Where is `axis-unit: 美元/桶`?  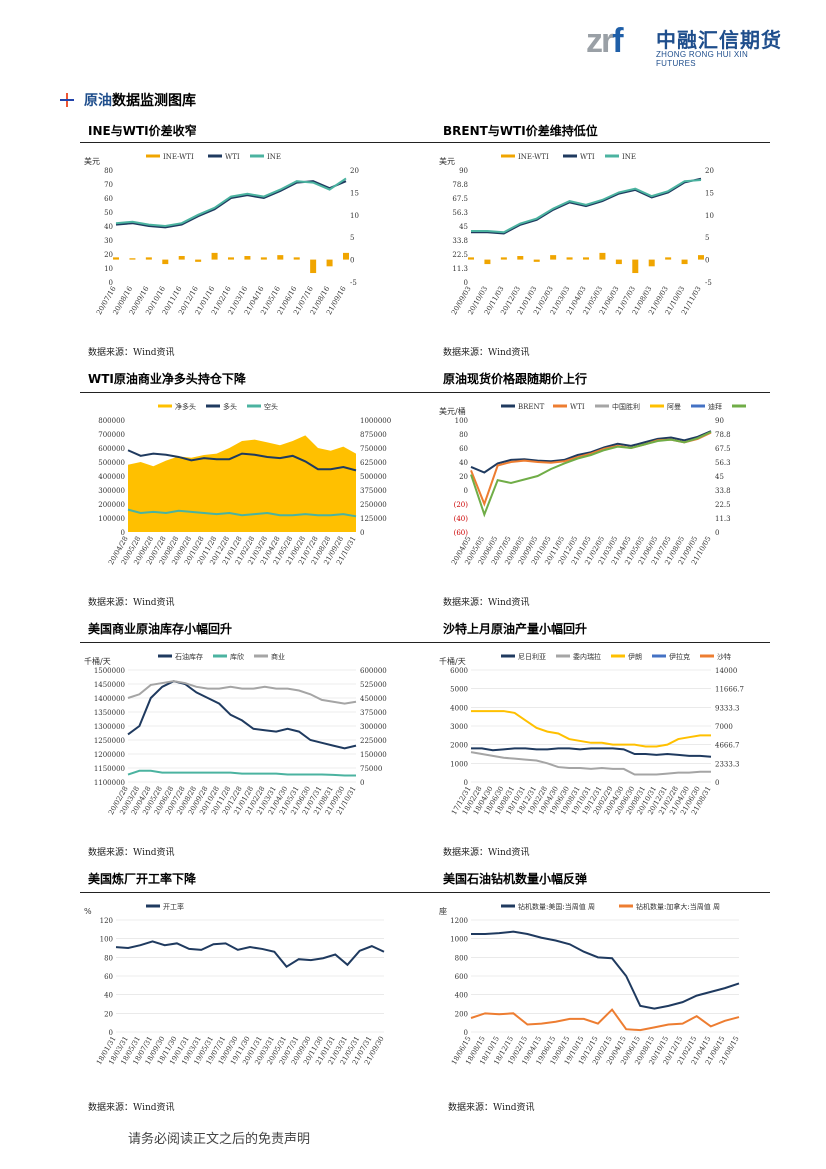 axis-unit: 美元/桶 is located at coordinates (452, 411).